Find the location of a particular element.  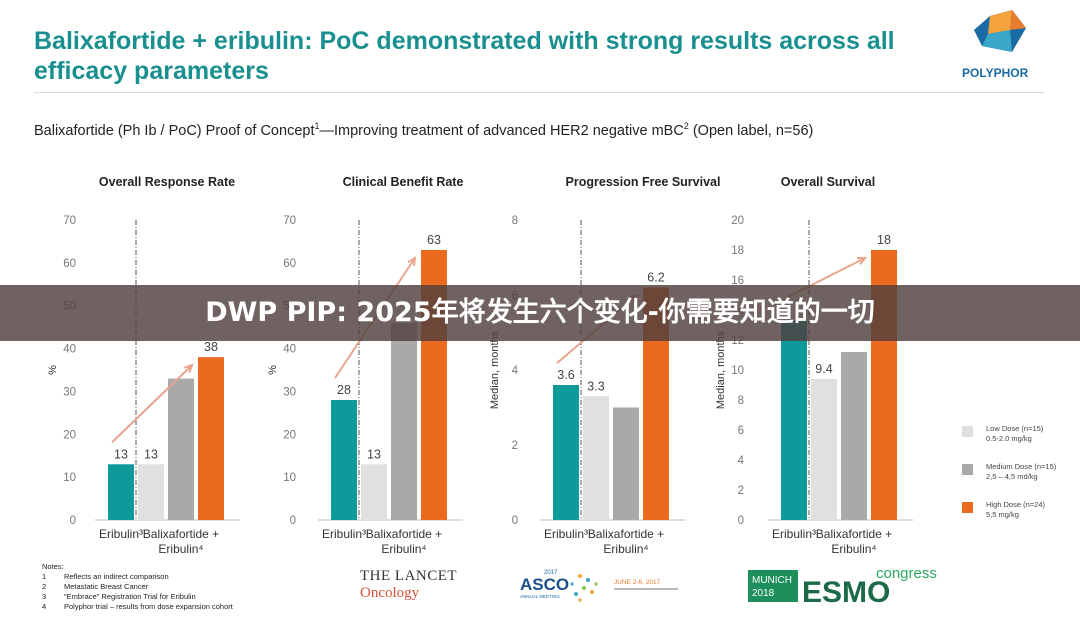

lancet-title: THE LANCET is located at coordinates (409, 576).